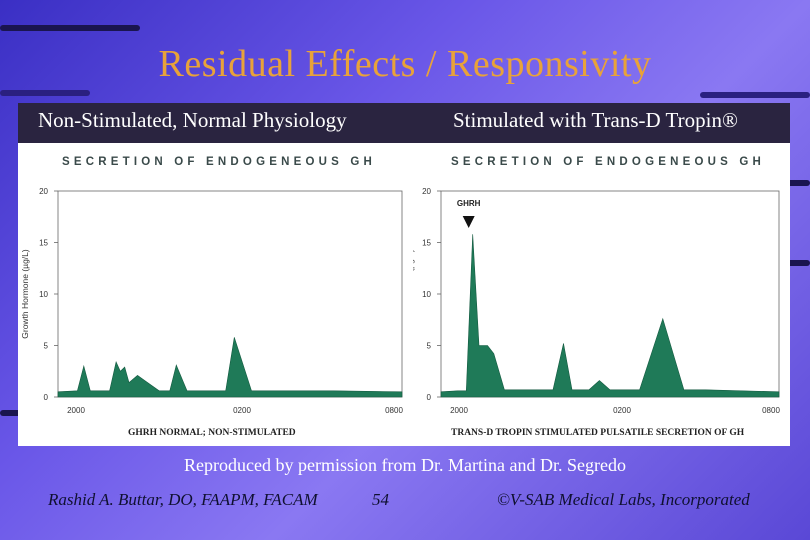  What do you see at coordinates (595, 120) in the screenshot?
I see `right-panel-header: Stimulated with Trans-D Tropin®` at bounding box center [595, 120].